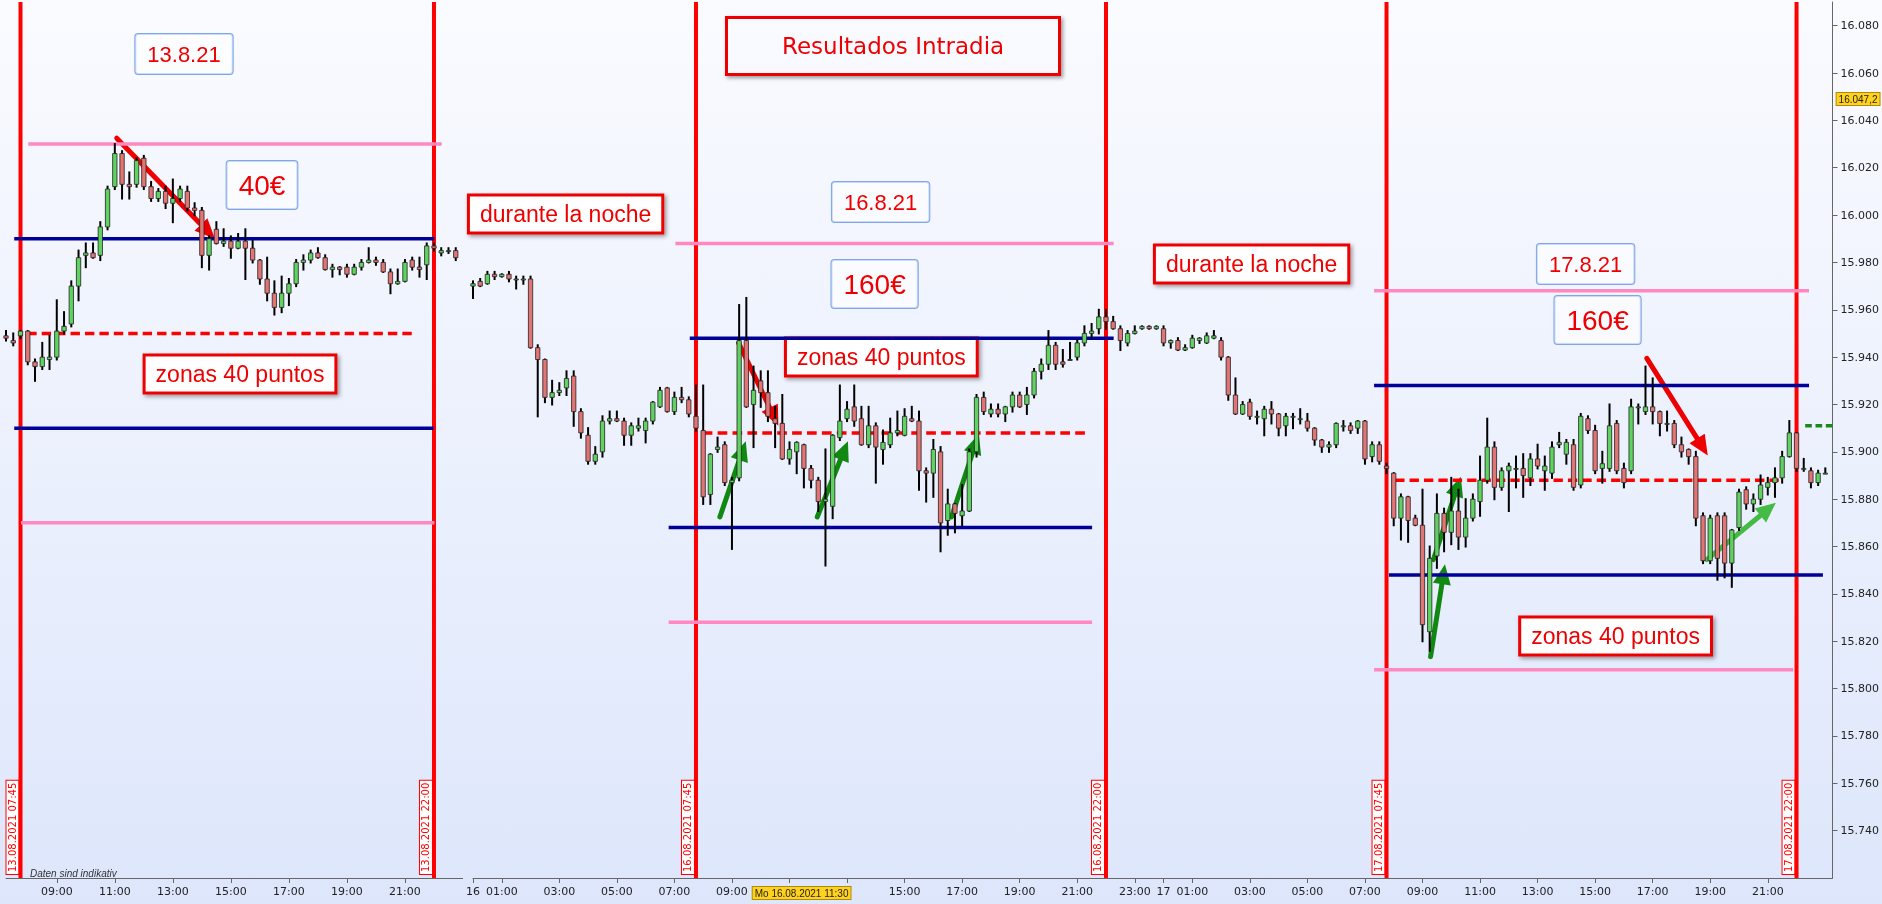  What do you see at coordinates (802, 893) in the screenshot?
I see `text: Mo 16.08.2021 11:30` at bounding box center [802, 893].